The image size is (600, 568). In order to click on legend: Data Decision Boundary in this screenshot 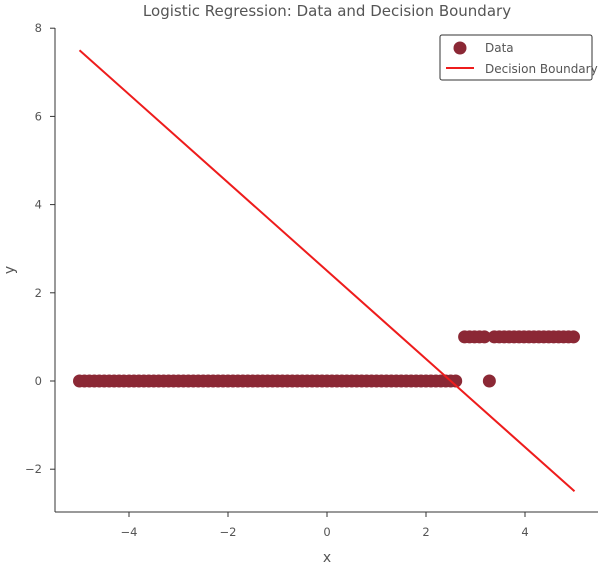, I will do `click(518, 57)`.